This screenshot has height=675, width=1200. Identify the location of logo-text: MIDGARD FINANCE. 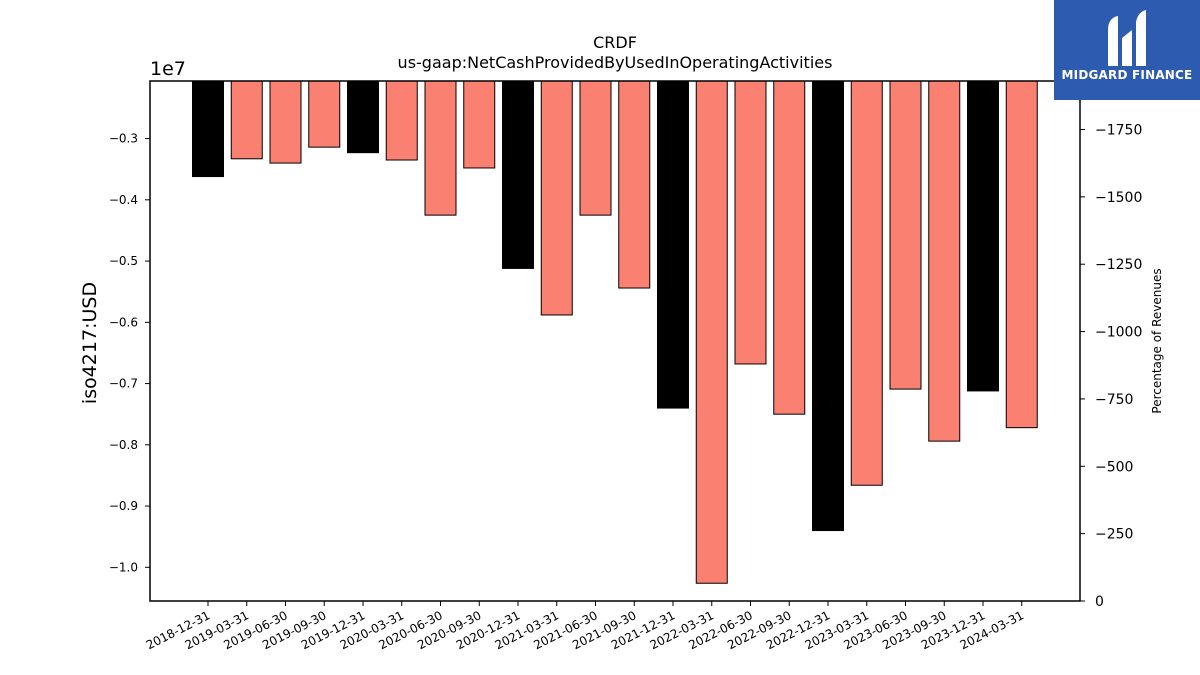
(1127, 75).